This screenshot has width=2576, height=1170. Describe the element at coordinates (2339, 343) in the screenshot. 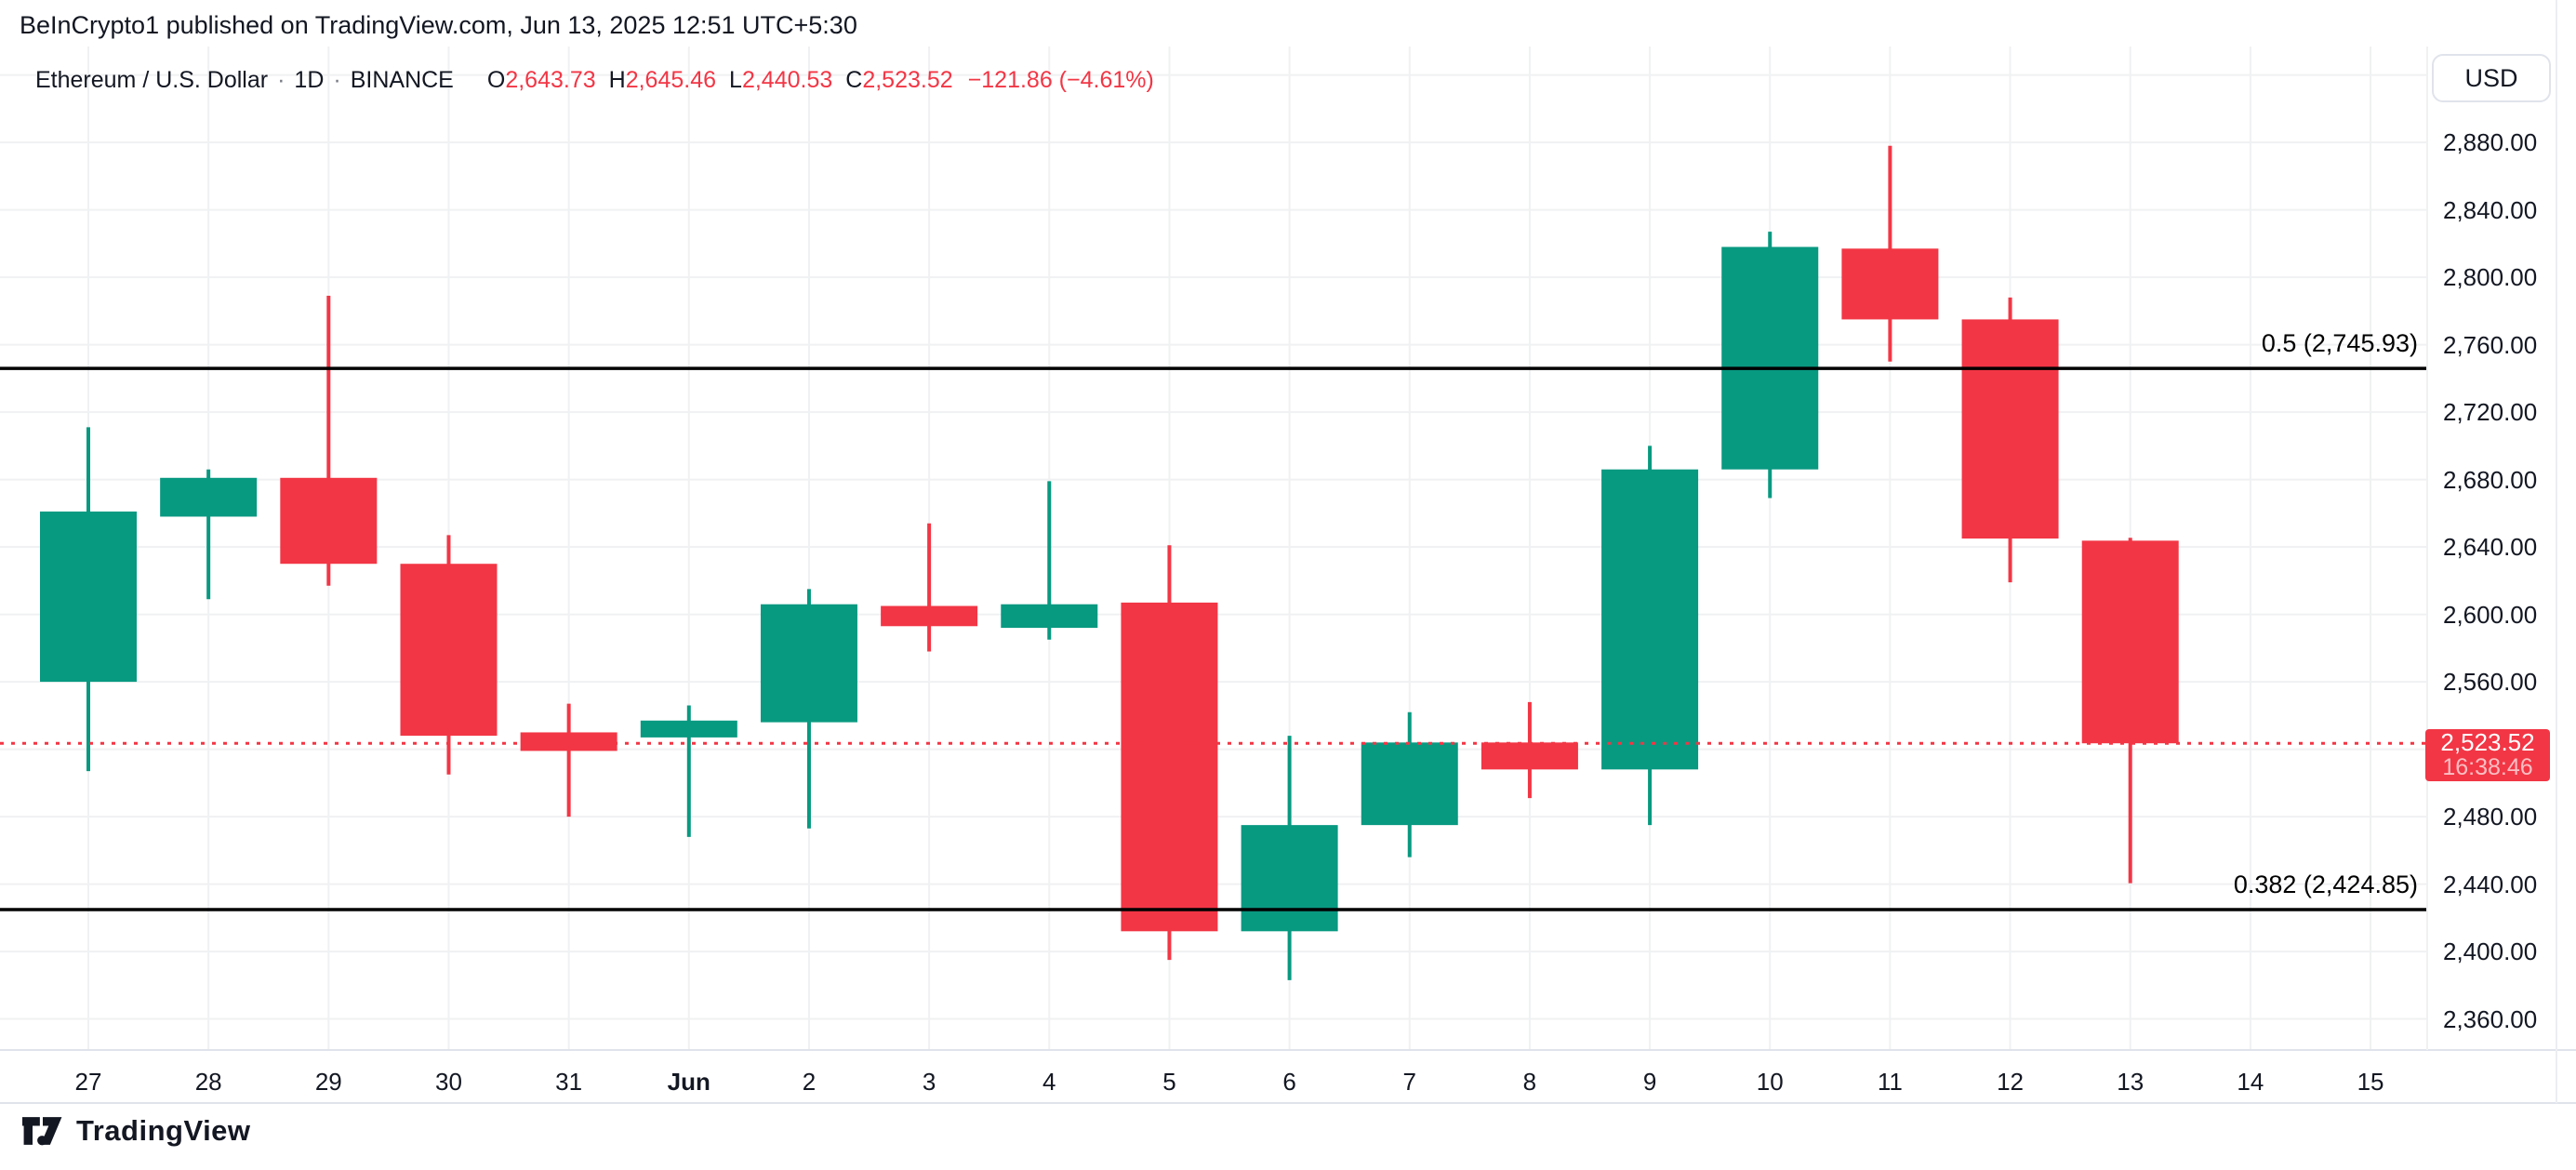

I see `fib-level-label-0.5: 0.5 (2,745.93)` at that location.